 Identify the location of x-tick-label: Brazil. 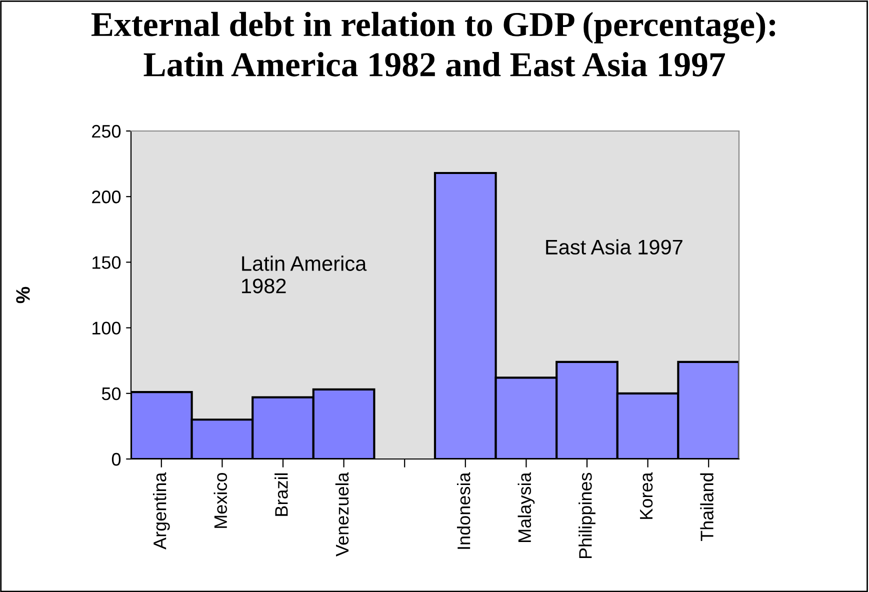
(281, 494).